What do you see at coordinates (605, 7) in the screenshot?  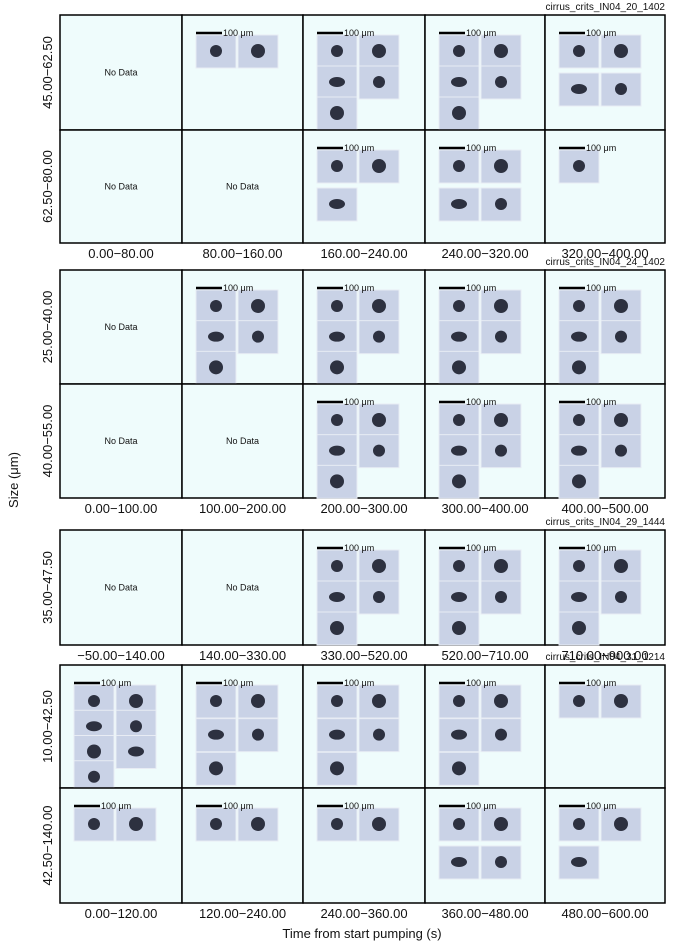 I see `group-name: cirrus_crits_IN04_20_1402` at bounding box center [605, 7].